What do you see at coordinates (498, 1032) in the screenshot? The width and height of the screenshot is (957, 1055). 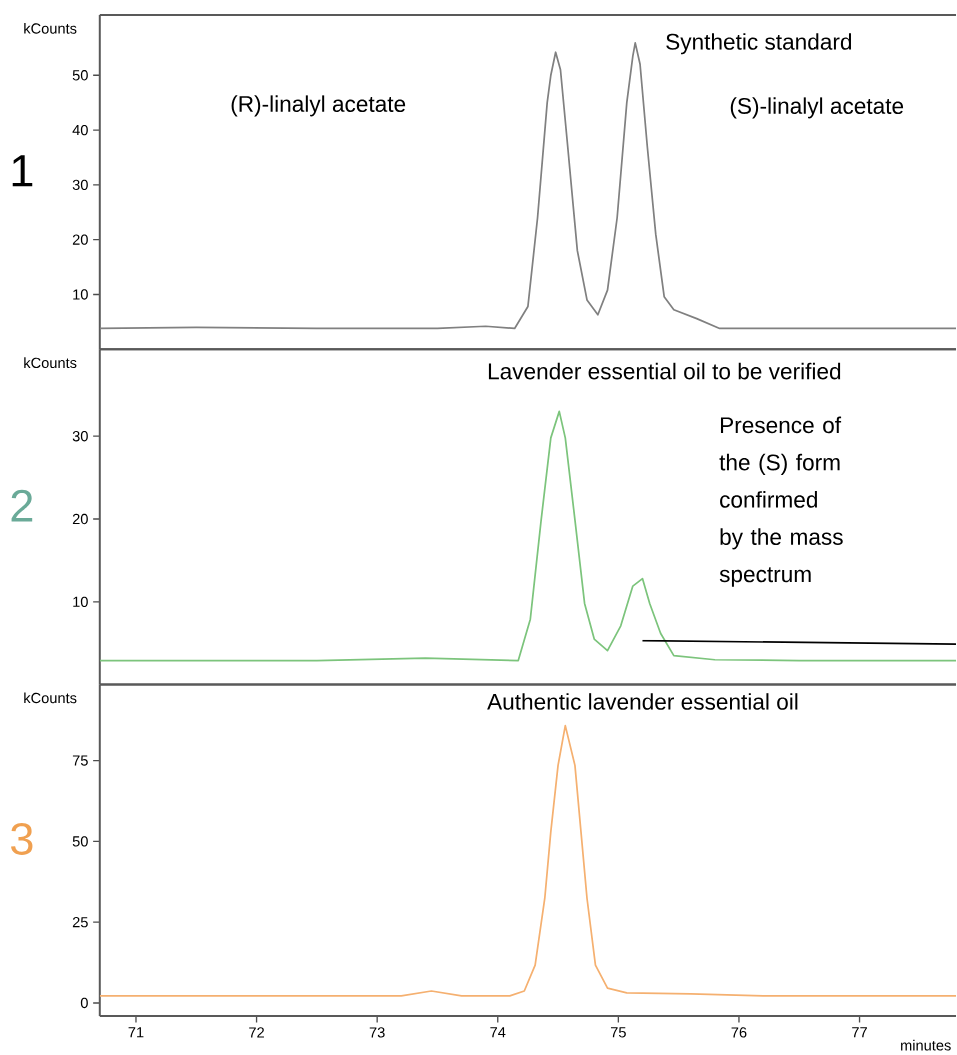 I see `x-tick-label: 74` at bounding box center [498, 1032].